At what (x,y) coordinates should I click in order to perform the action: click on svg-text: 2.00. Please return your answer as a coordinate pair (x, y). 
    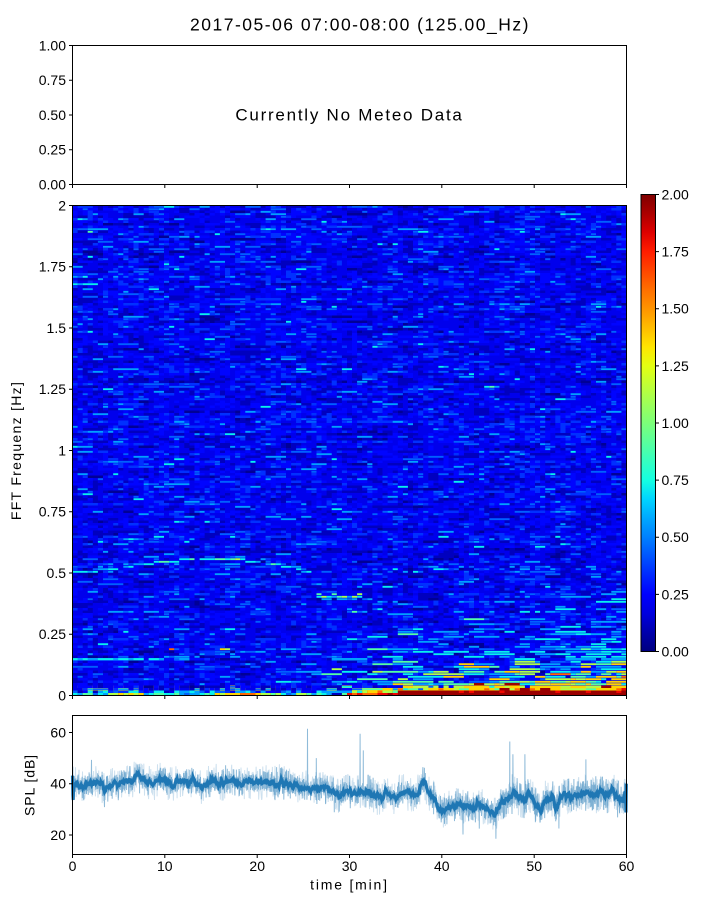
    Looking at the image, I should click on (675, 194).